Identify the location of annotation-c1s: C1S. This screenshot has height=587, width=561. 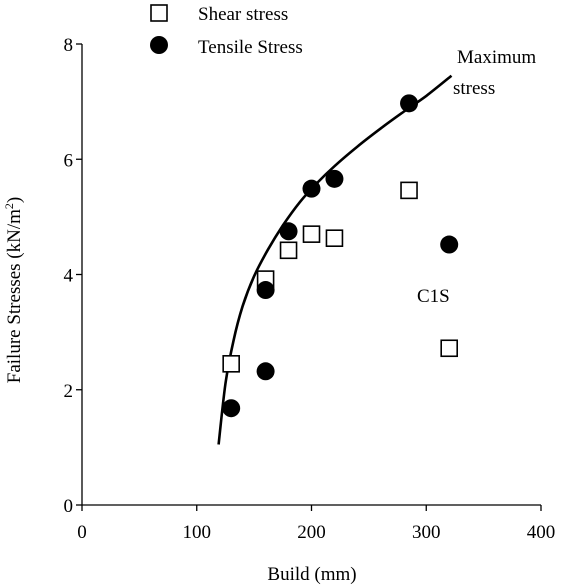
(433, 296).